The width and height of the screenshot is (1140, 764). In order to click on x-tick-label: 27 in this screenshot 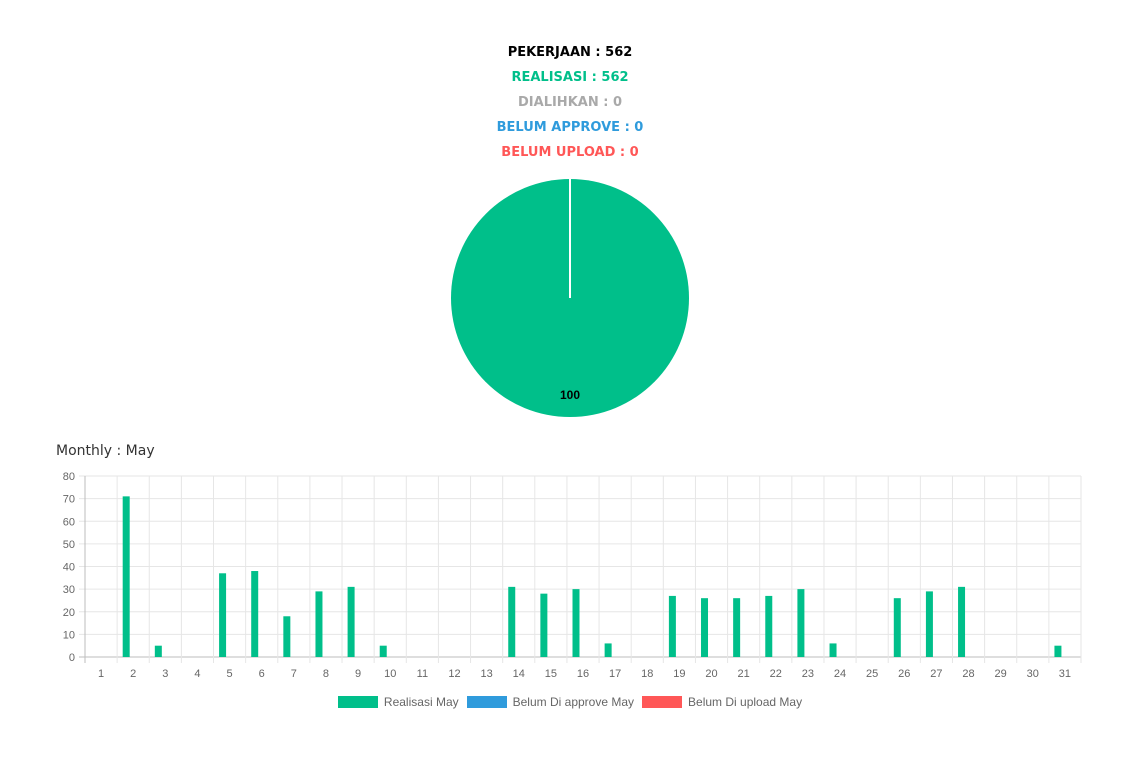, I will do `click(936, 674)`.